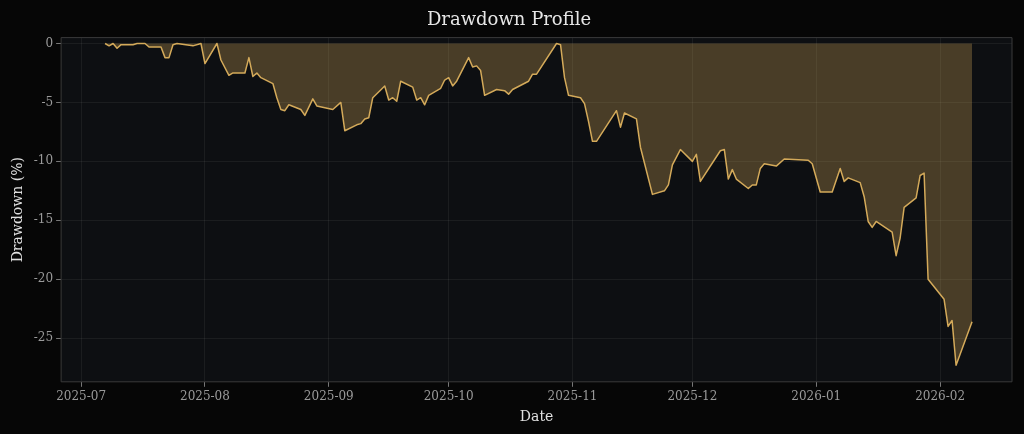 Image resolution: width=1024 pixels, height=434 pixels. I want to click on x-tick-label: 2025-12, so click(692, 396).